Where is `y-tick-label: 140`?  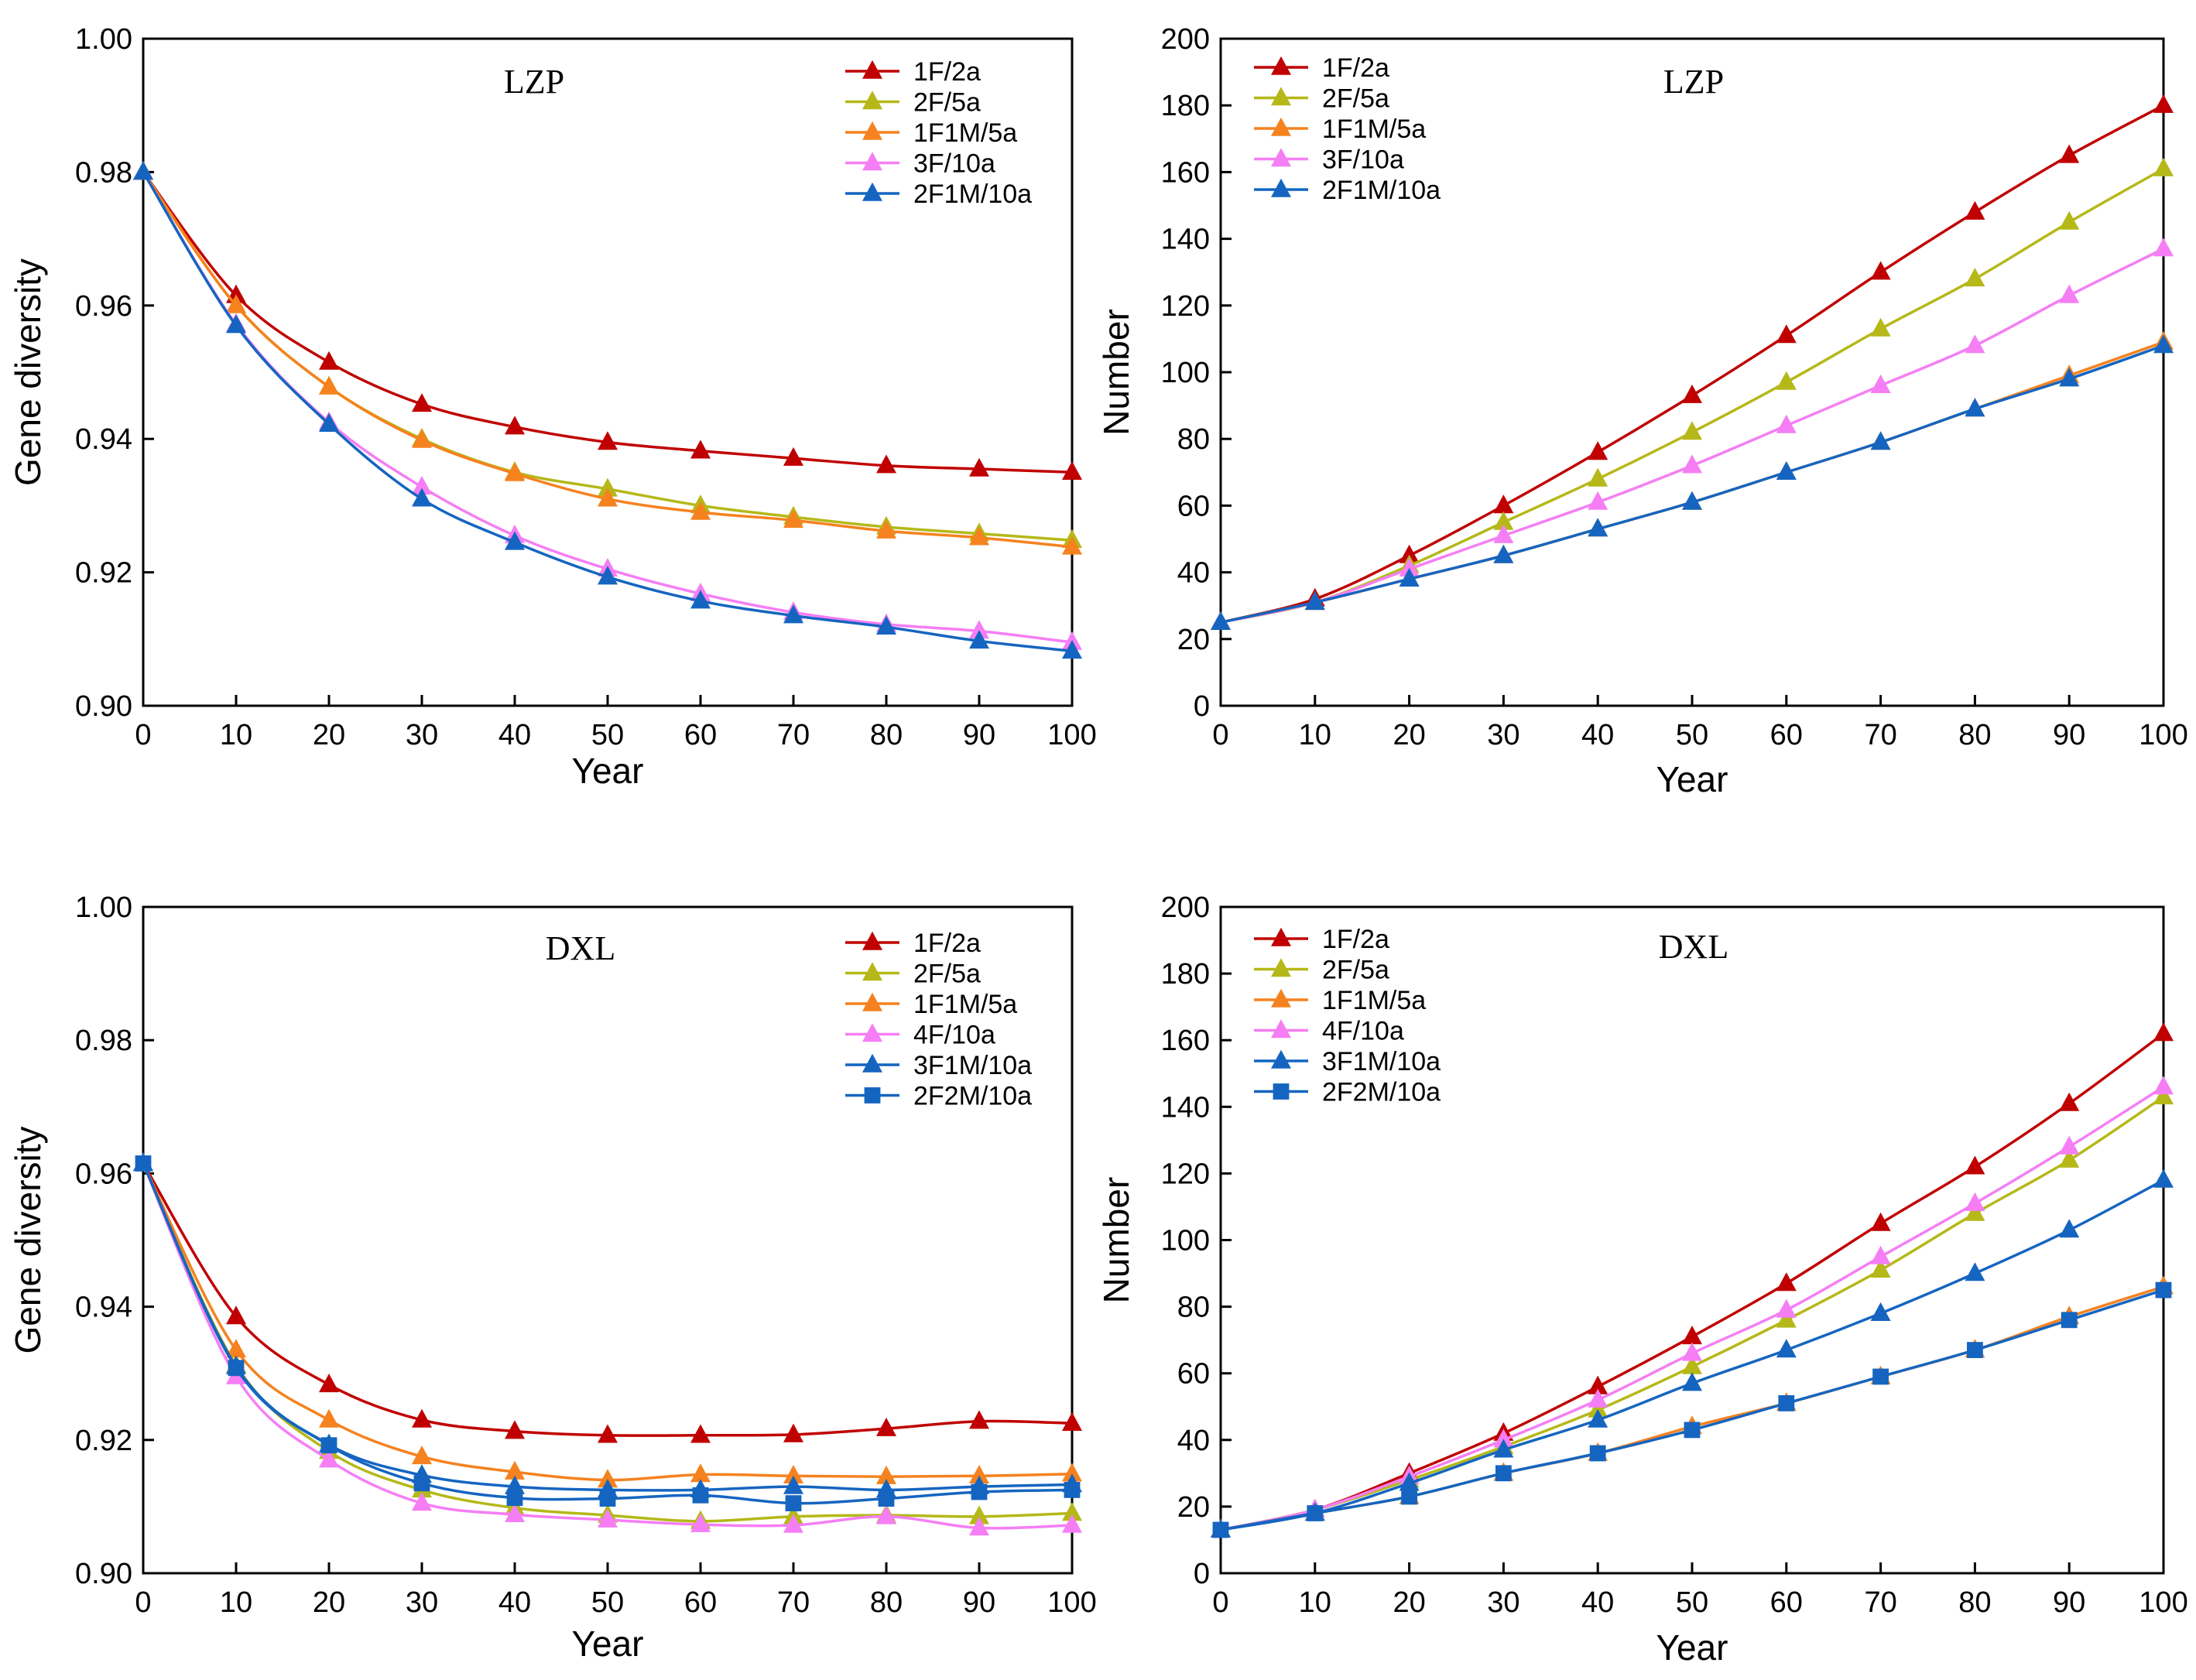 y-tick-label: 140 is located at coordinates (1185, 240).